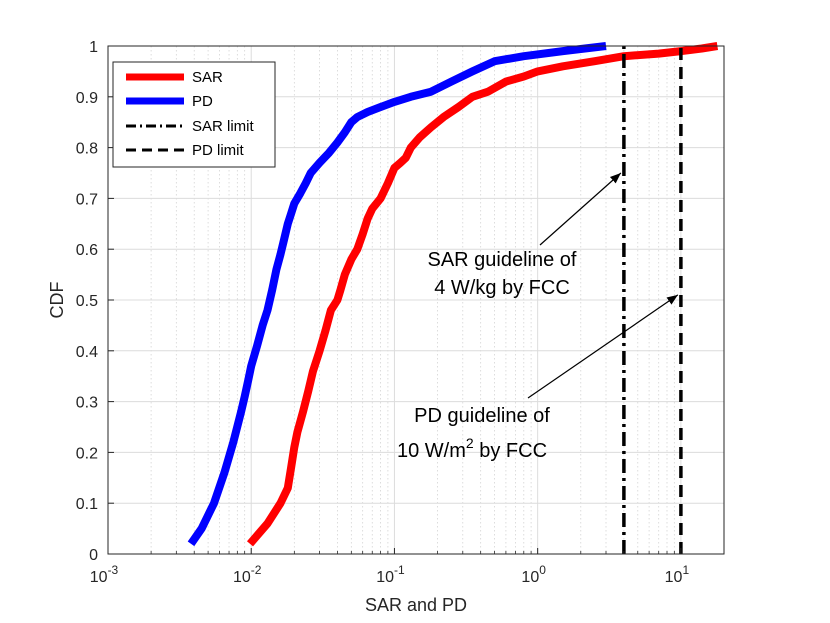 This screenshot has width=830, height=623. I want to click on annotation-pd-line2: 10 W/m2 by FCC, so click(472, 448).